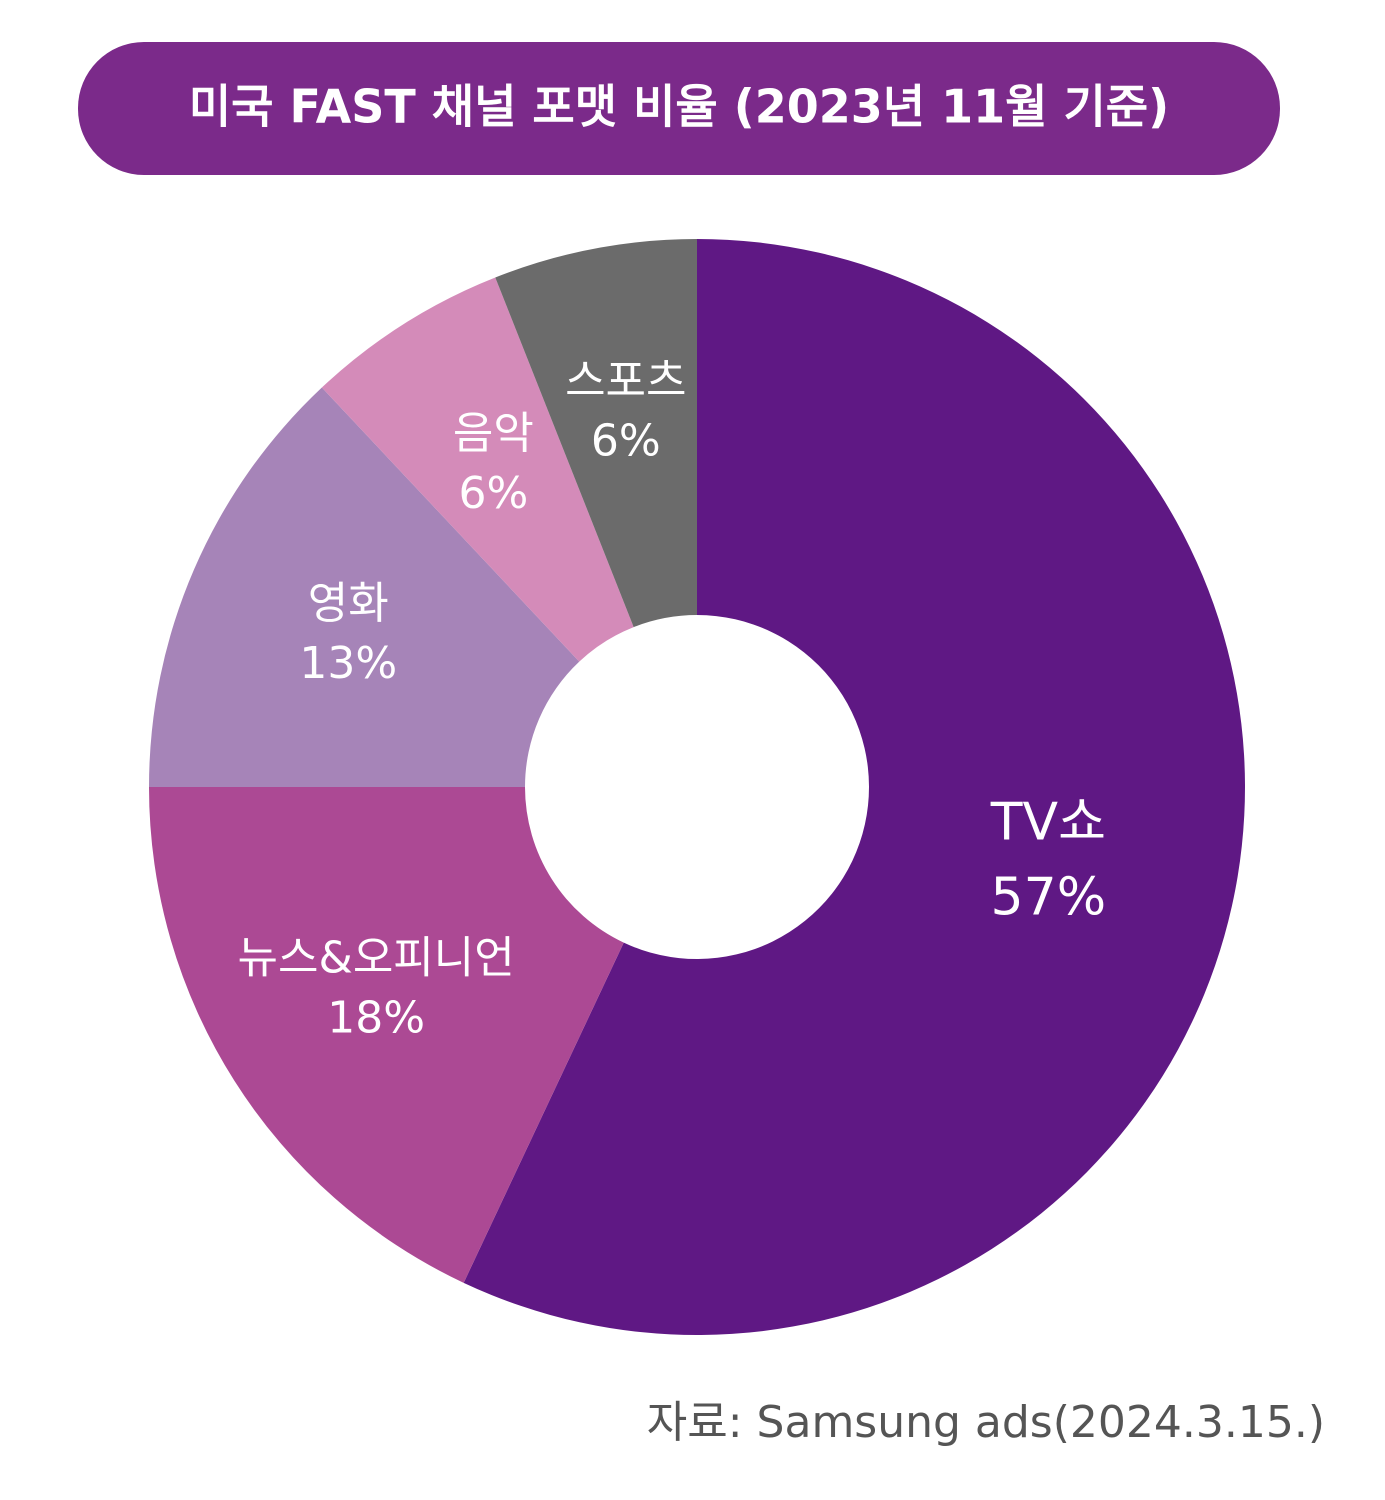 The height and width of the screenshot is (1500, 1385). I want to click on title-pill, so click(679, 108).